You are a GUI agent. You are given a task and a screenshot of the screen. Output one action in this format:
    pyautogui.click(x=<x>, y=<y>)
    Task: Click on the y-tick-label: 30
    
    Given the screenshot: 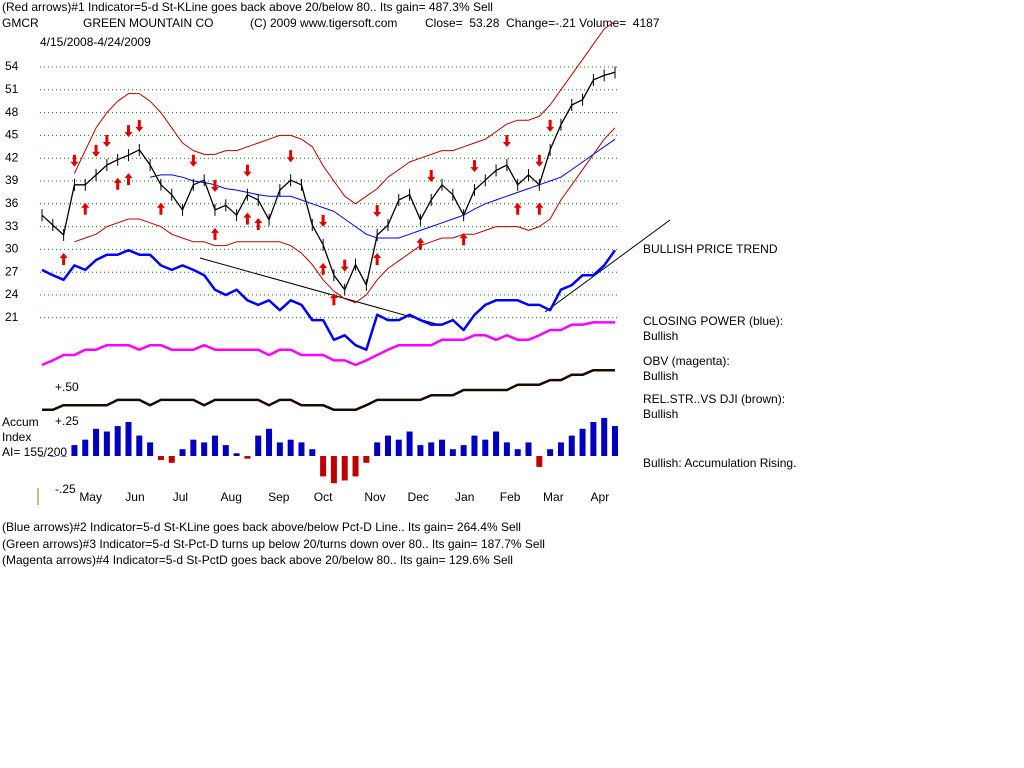 What is the action you would take?
    pyautogui.click(x=12, y=249)
    